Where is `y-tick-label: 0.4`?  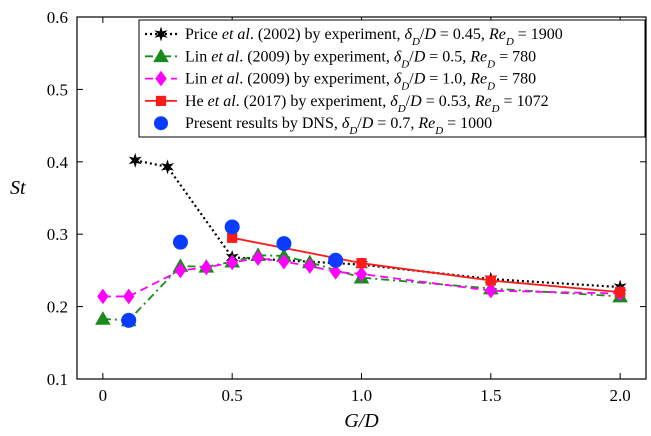 y-tick-label: 0.4 is located at coordinates (58, 162).